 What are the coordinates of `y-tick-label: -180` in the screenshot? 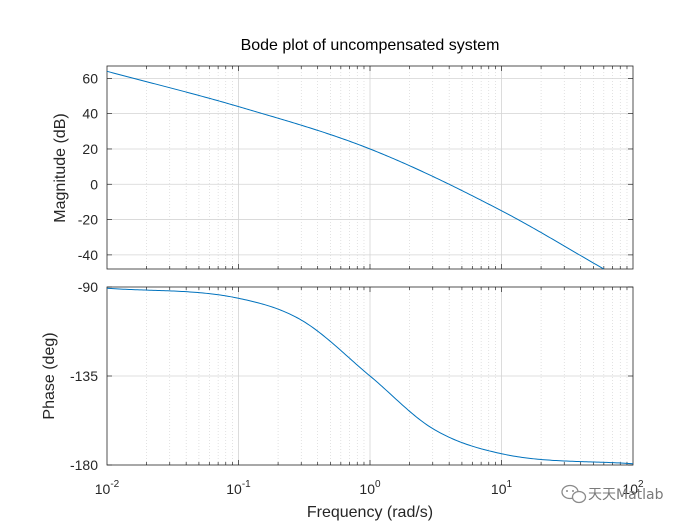 It's located at (84, 465).